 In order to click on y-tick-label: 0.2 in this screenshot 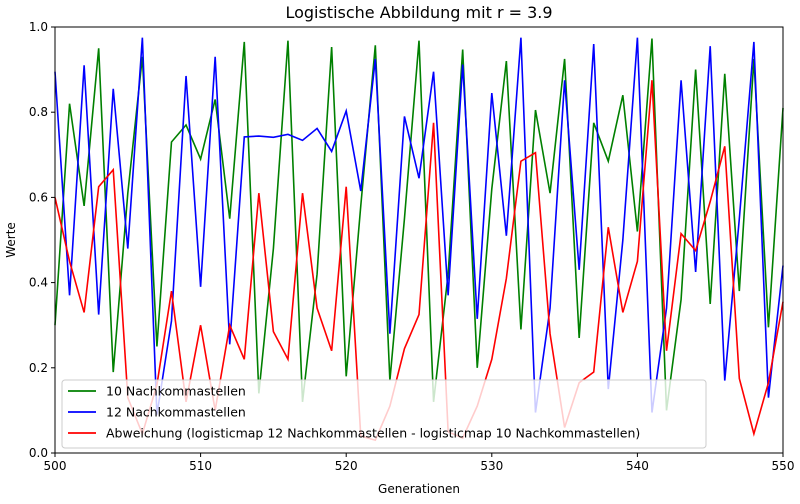, I will do `click(38, 368)`.